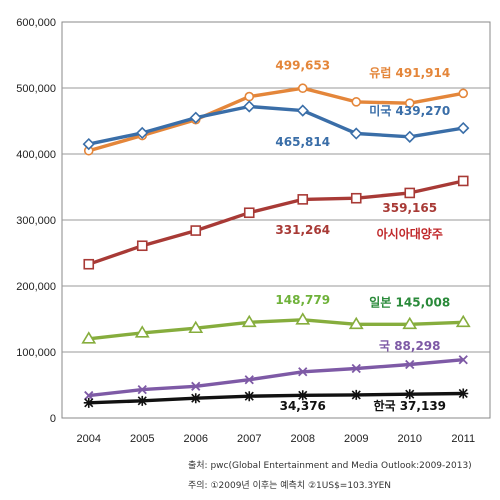 The height and width of the screenshot is (500, 500). Describe the element at coordinates (302, 142) in the screenshot. I see `data-label: 465,814` at that location.